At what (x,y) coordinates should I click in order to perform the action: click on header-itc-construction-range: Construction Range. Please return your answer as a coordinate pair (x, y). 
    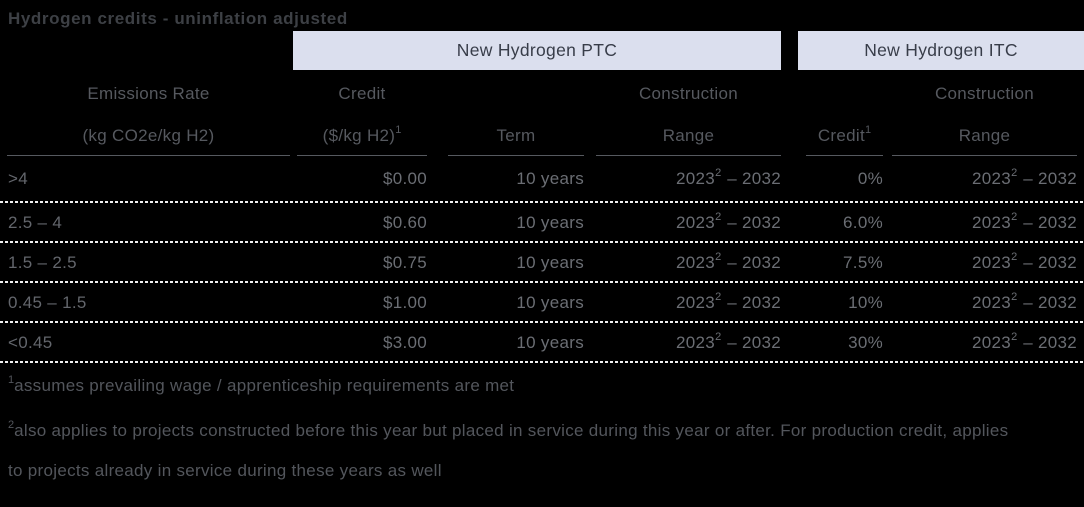
    Looking at the image, I should click on (984, 113).